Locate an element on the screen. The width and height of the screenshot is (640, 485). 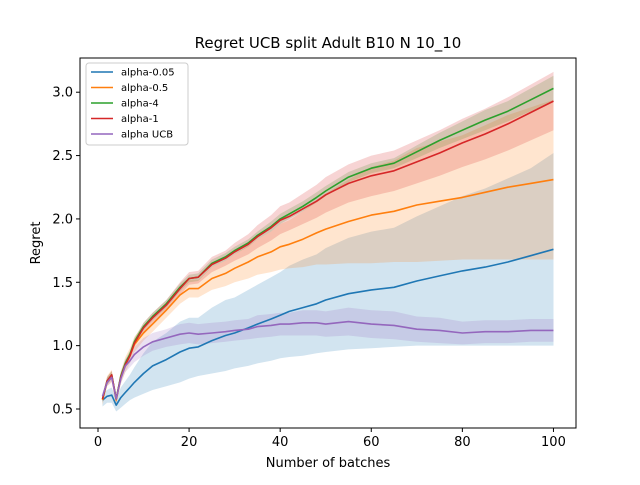
x-axis-label: Number of batches is located at coordinates (328, 463).